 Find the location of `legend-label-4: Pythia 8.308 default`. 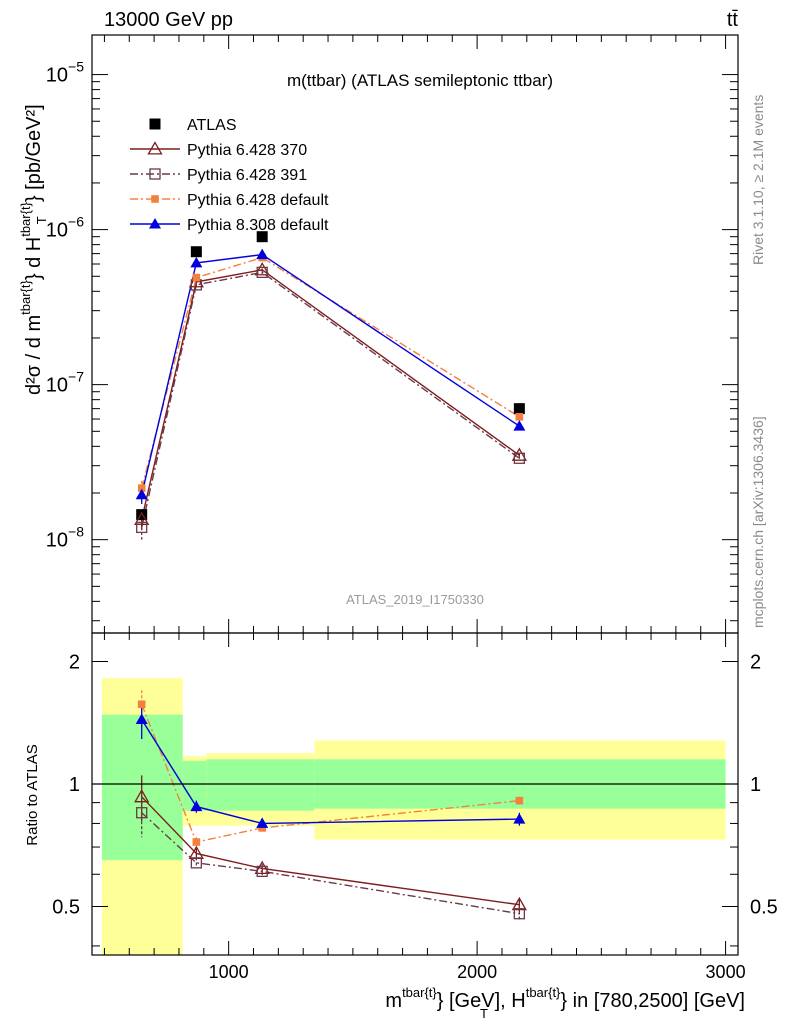

legend-label-4: Pythia 8.308 default is located at coordinates (258, 225).